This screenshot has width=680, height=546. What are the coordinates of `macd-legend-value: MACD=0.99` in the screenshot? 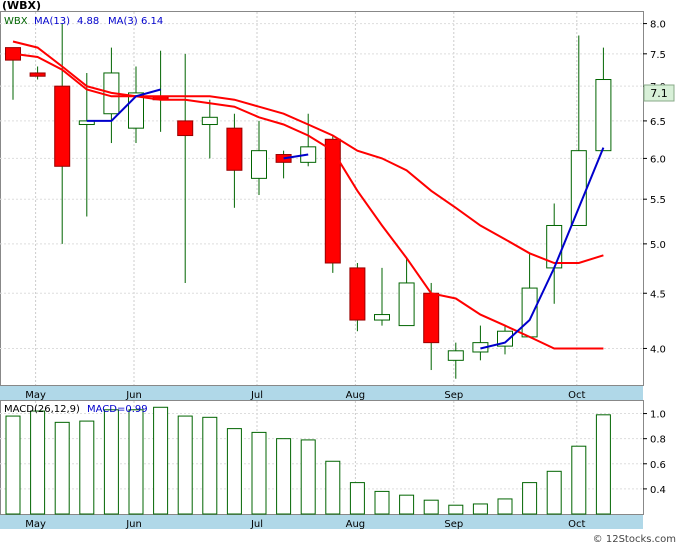 It's located at (117, 409).